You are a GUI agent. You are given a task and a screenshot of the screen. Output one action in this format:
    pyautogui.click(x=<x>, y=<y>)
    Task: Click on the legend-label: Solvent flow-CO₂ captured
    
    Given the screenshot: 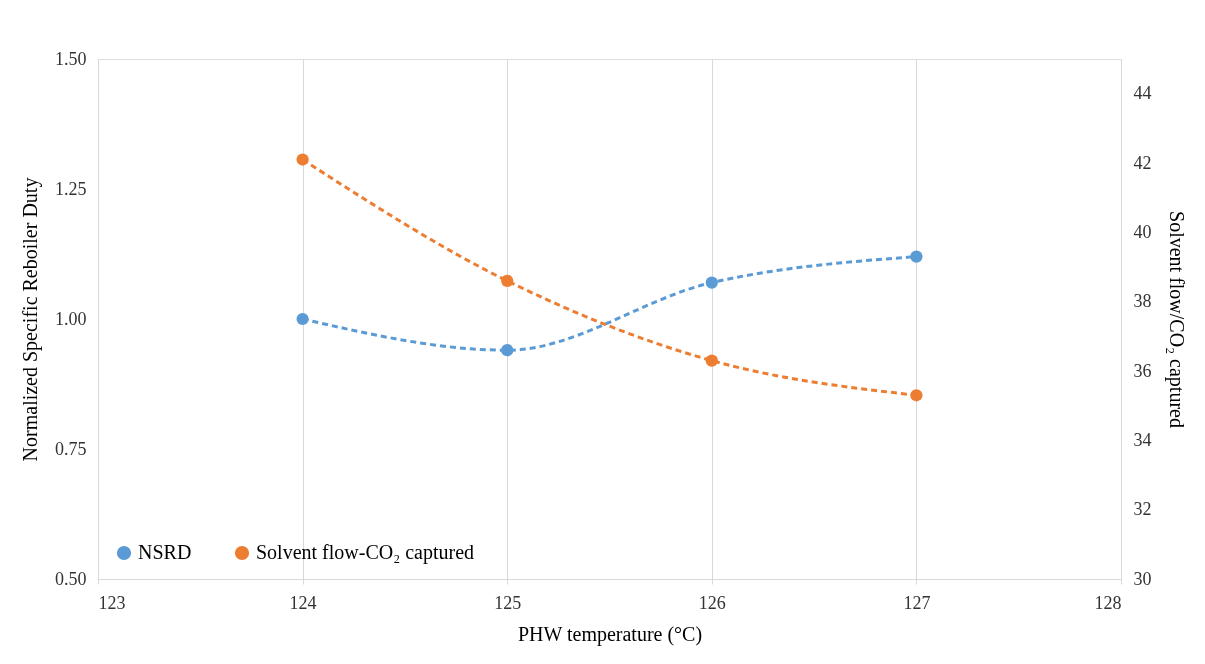 What is the action you would take?
    pyautogui.click(x=365, y=552)
    